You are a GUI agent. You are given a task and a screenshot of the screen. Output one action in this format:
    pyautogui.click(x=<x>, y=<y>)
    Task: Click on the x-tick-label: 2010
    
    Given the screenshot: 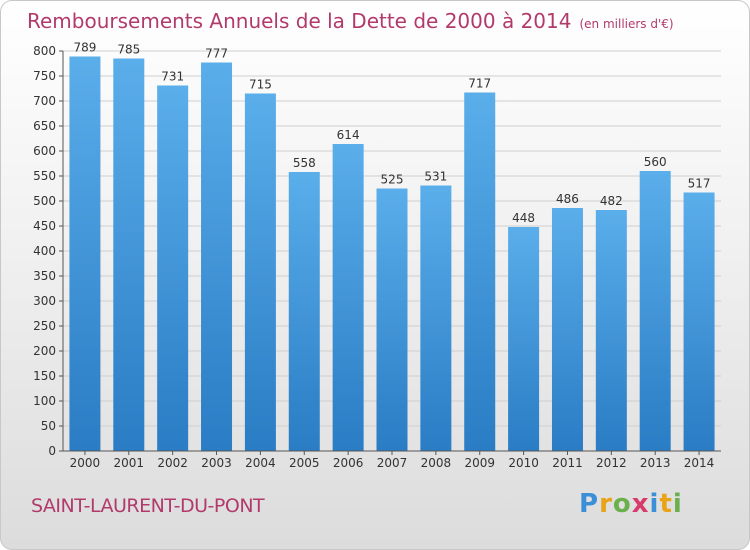 What is the action you would take?
    pyautogui.click(x=523, y=463)
    